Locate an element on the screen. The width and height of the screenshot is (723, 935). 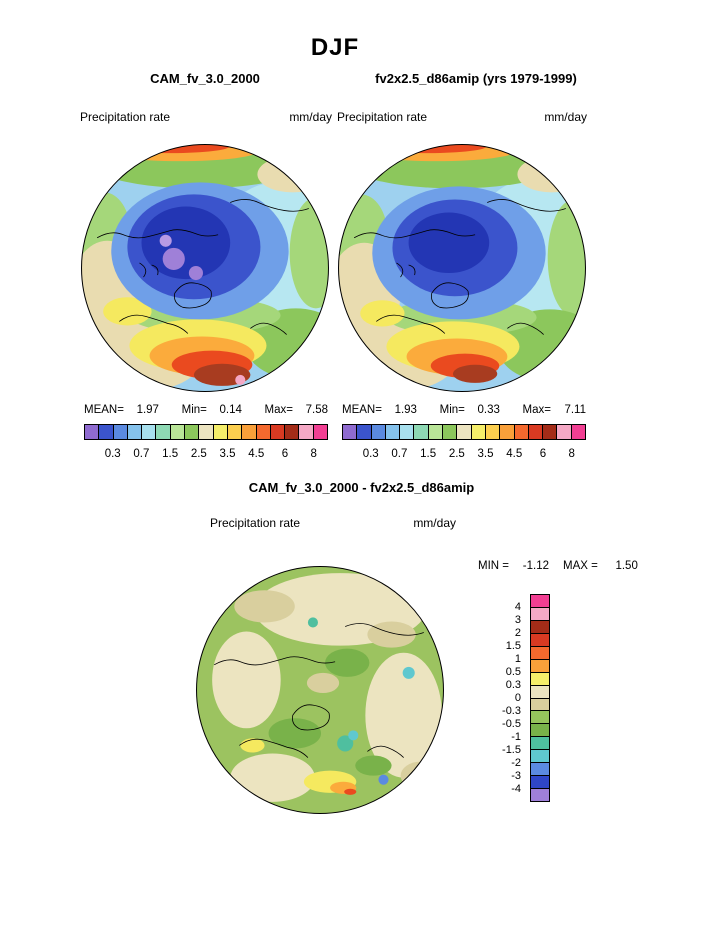
diff-colorbar-tick-label: -0.5 is located at coordinates (511, 724).